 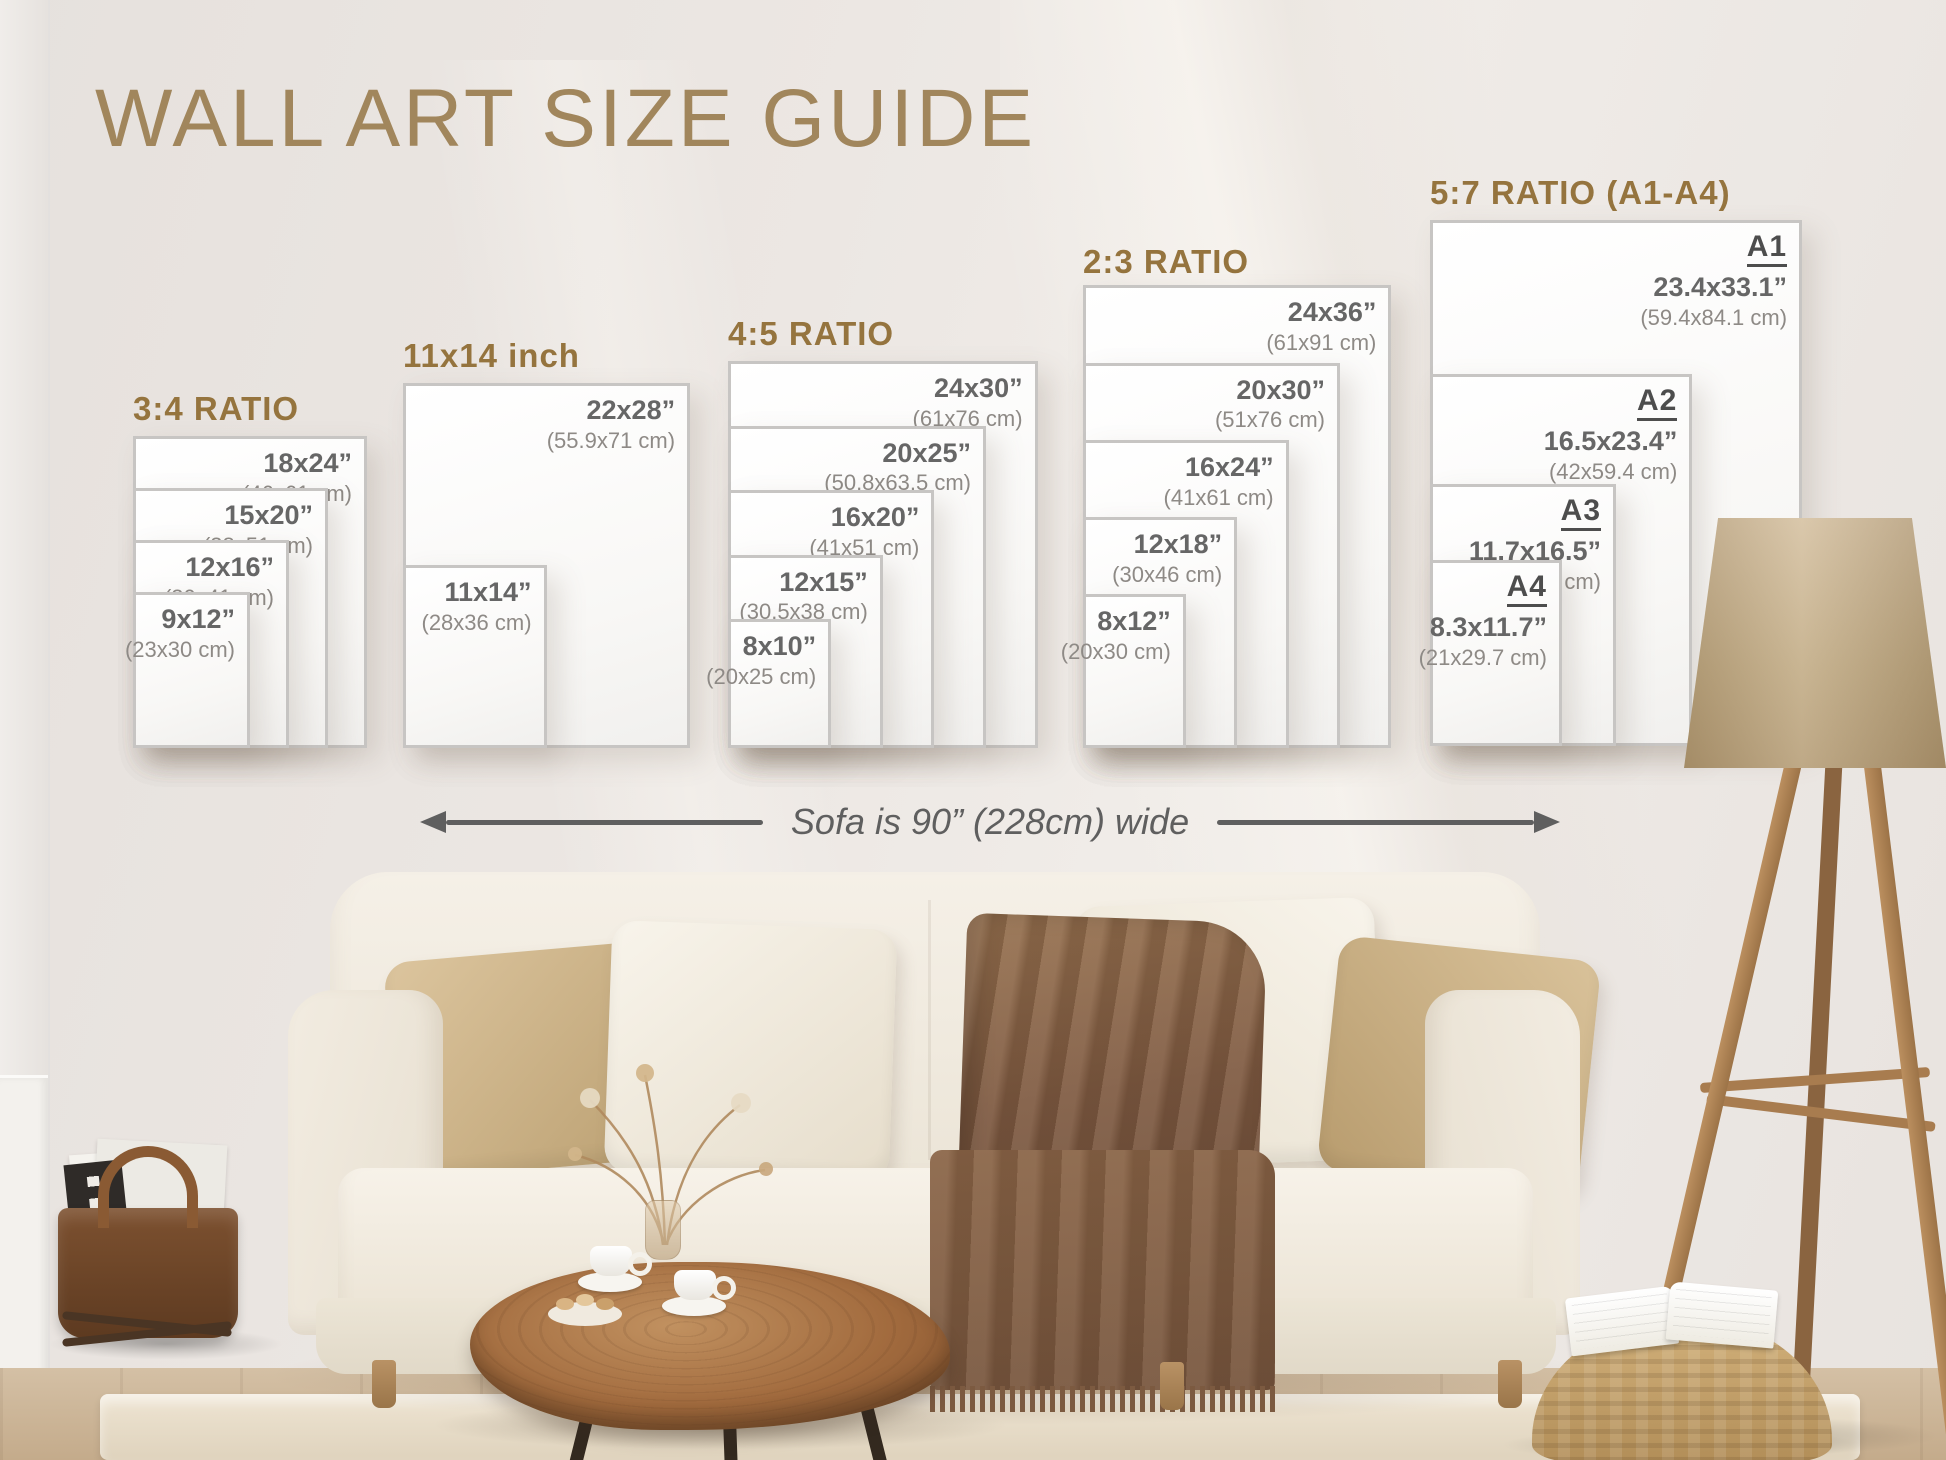 I want to click on size-label: A2 16.5x23.4” (42x59.4 cm), so click(x=1611, y=435).